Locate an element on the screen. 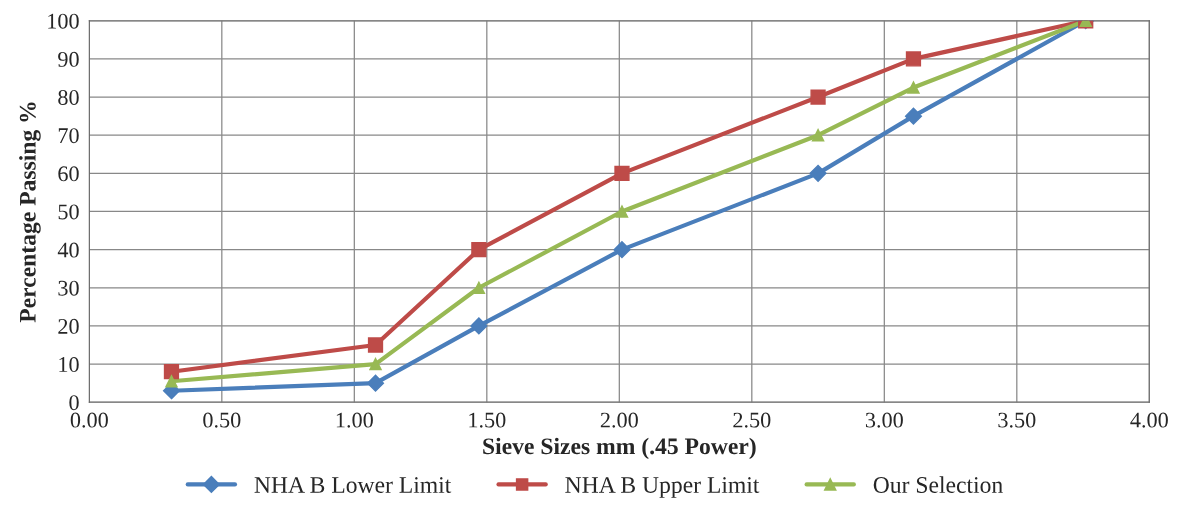  x-tick-label: 3.00 is located at coordinates (884, 420).